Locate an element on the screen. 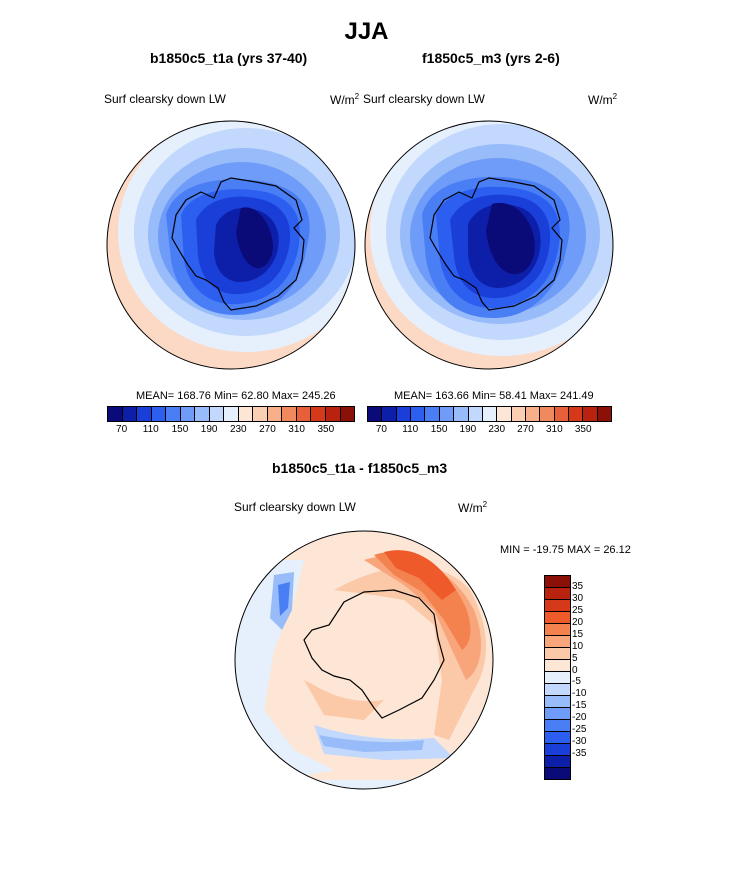 This screenshot has height=882, width=733. diff-colorbar-tick-label: 25 is located at coordinates (578, 610).